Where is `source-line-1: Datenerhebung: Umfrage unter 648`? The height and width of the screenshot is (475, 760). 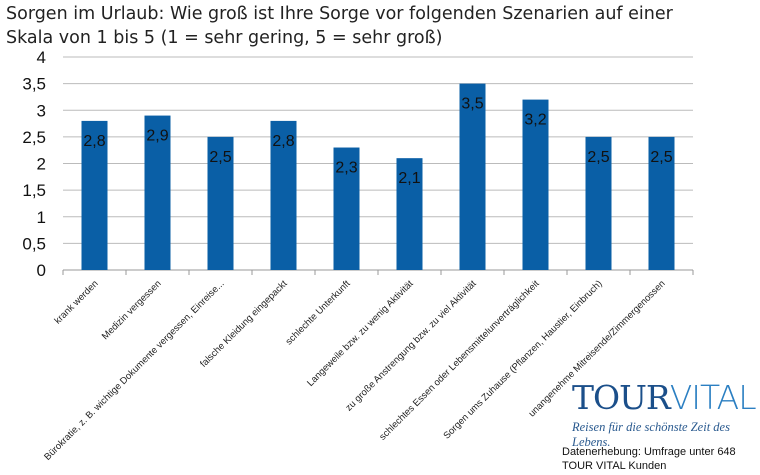 source-line-1: Datenerhebung: Umfrage unter 648 is located at coordinates (649, 452).